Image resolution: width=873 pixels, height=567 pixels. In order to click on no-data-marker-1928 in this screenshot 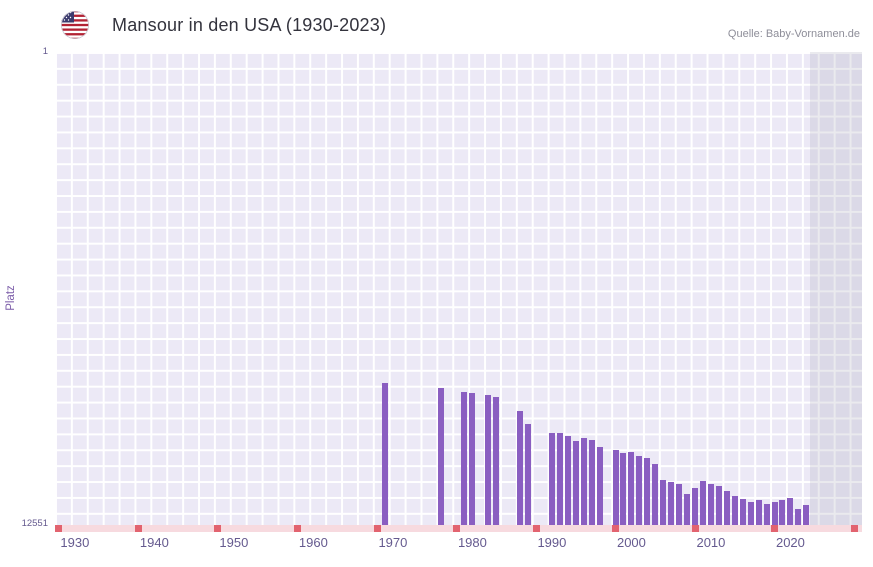, I will do `click(59, 528)`.